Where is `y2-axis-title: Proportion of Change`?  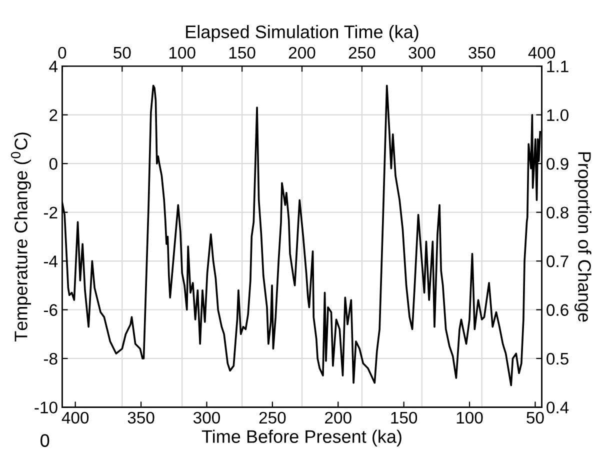 y2-axis-title: Proportion of Change is located at coordinates (583, 237).